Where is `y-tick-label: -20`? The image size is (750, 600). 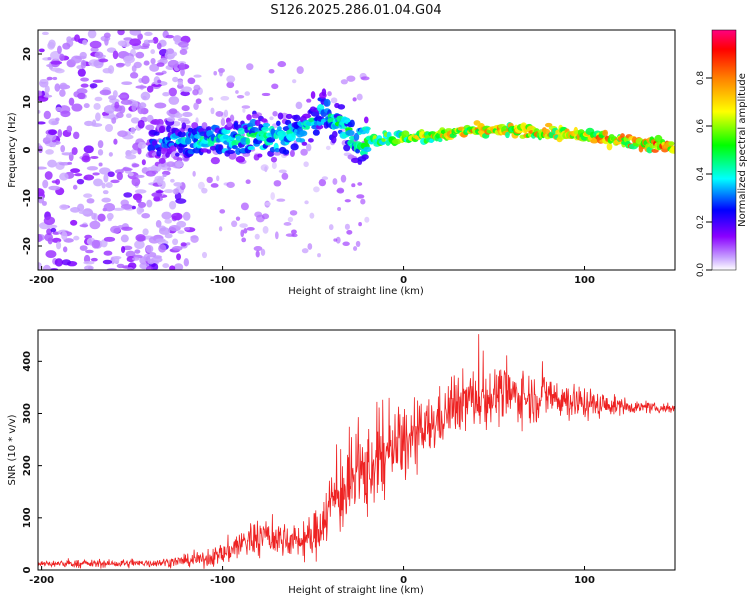 y-tick-label: -20 is located at coordinates (27, 246).